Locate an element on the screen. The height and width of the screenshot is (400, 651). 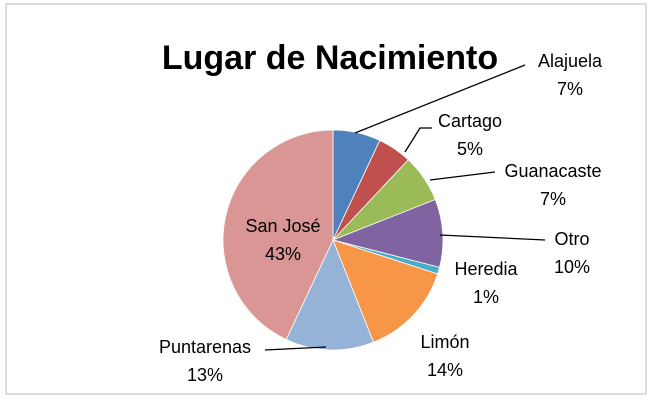
slice-label: Heredia is located at coordinates (486, 269).